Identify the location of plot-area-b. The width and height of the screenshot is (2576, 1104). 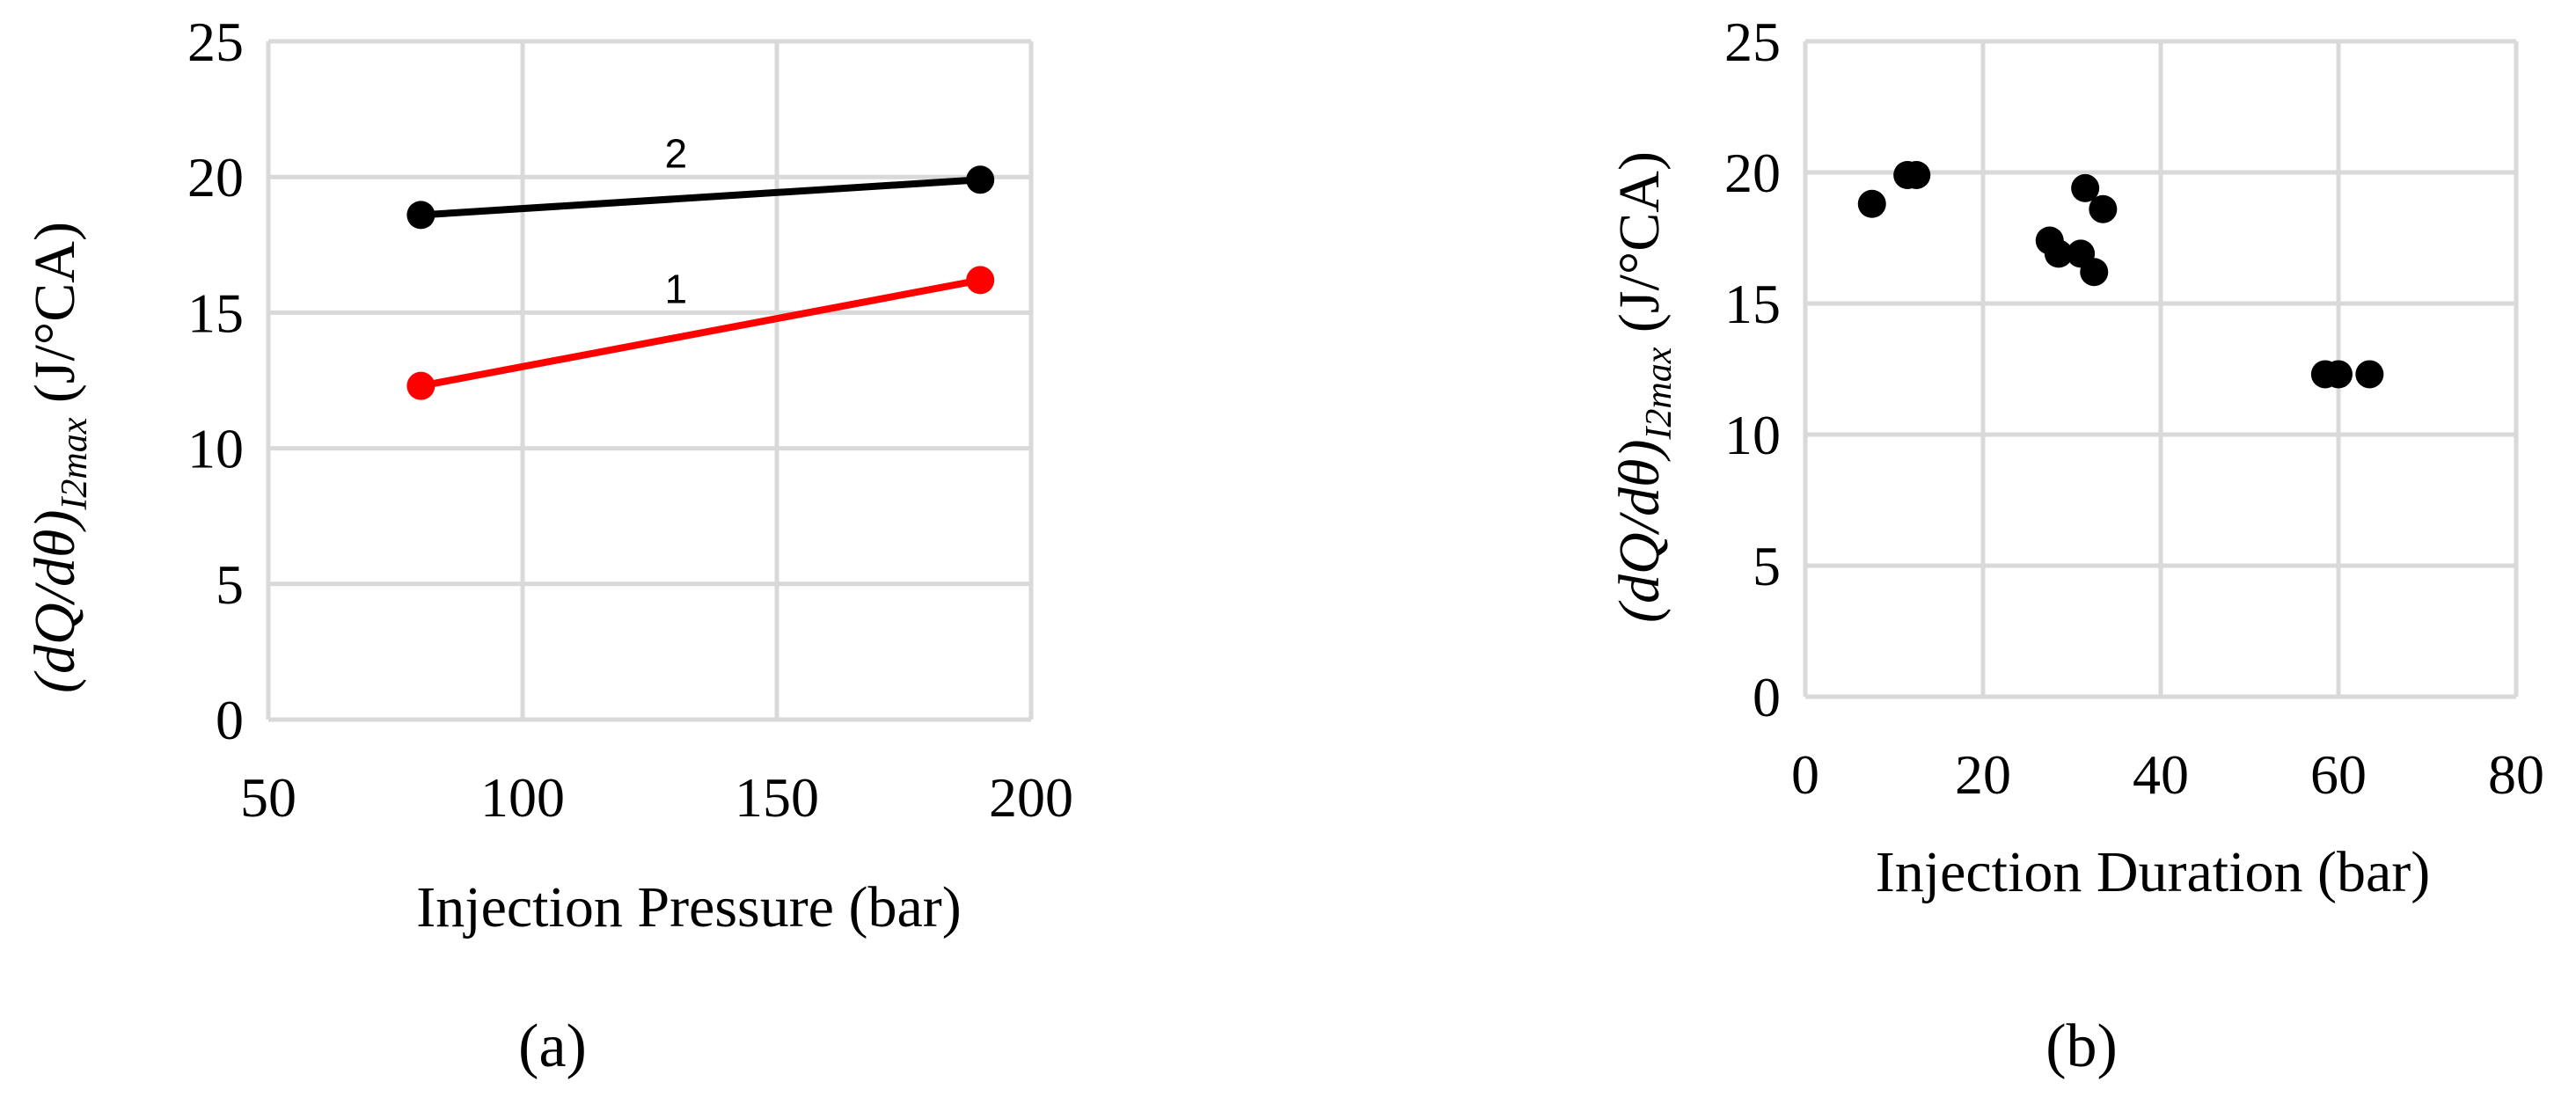
(2120, 274).